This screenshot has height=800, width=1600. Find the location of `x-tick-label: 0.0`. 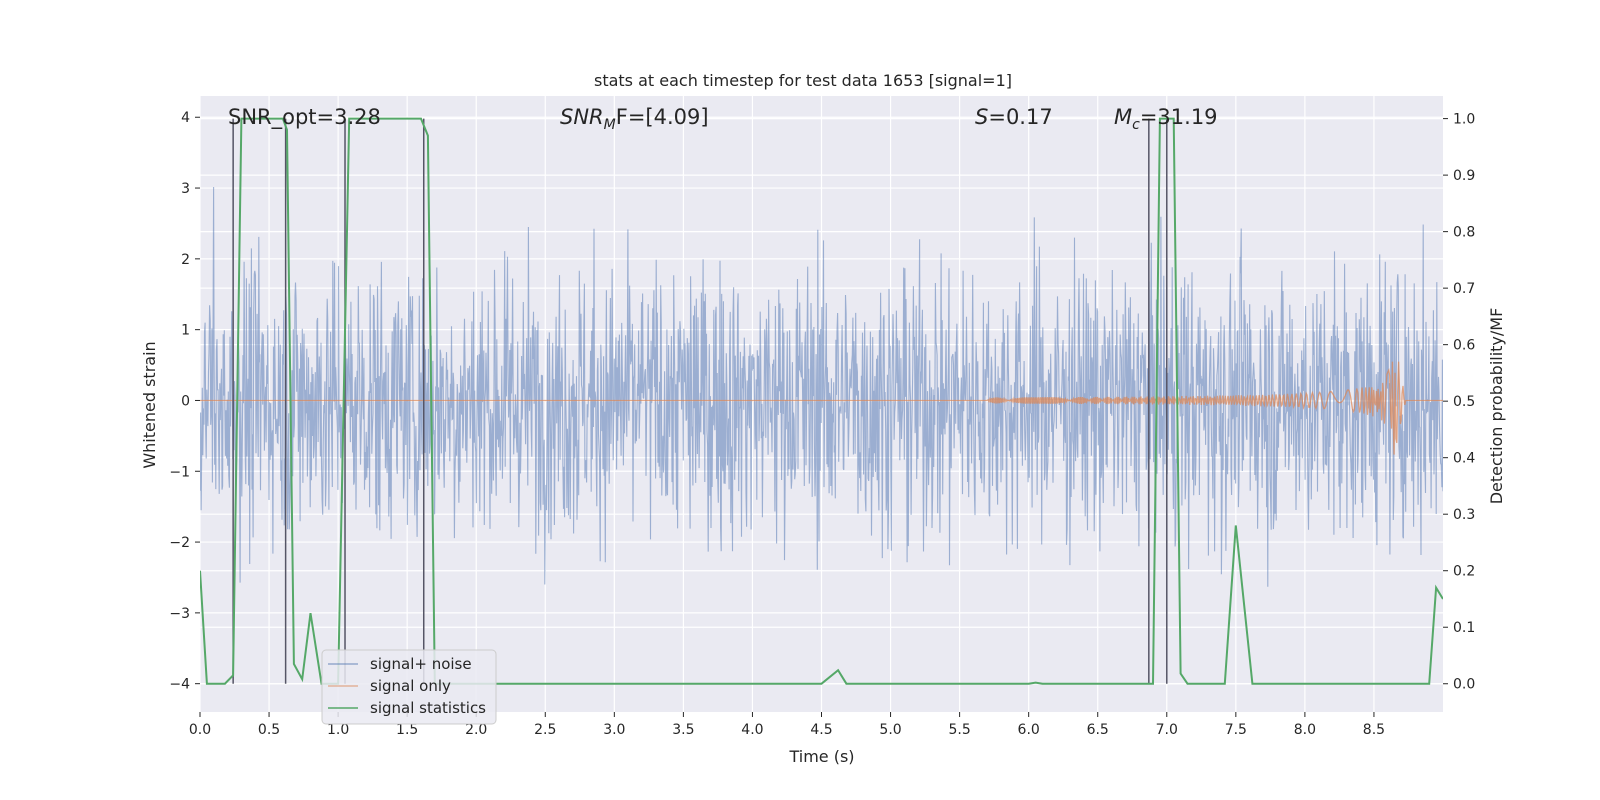

x-tick-label: 0.0 is located at coordinates (200, 730).